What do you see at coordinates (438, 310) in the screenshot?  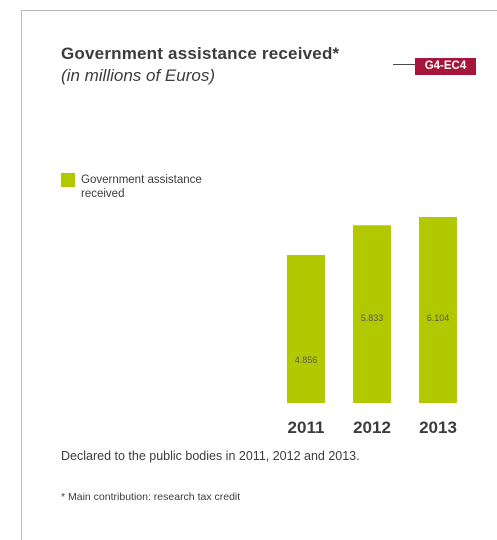 I see `bar-2013` at bounding box center [438, 310].